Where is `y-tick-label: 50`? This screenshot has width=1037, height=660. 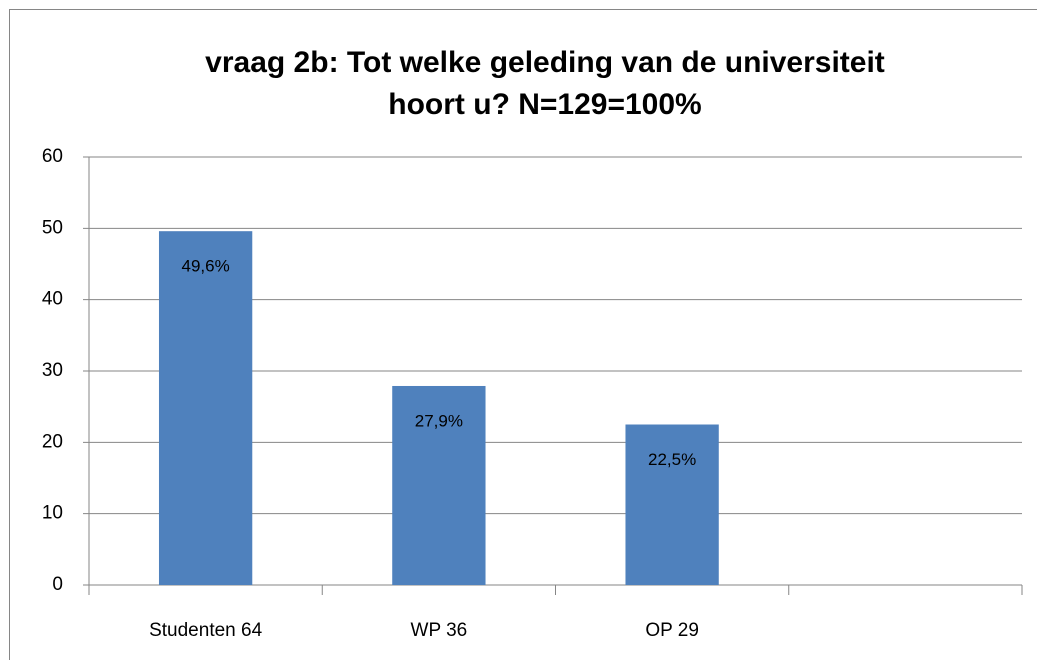
y-tick-label: 50 is located at coordinates (52, 227).